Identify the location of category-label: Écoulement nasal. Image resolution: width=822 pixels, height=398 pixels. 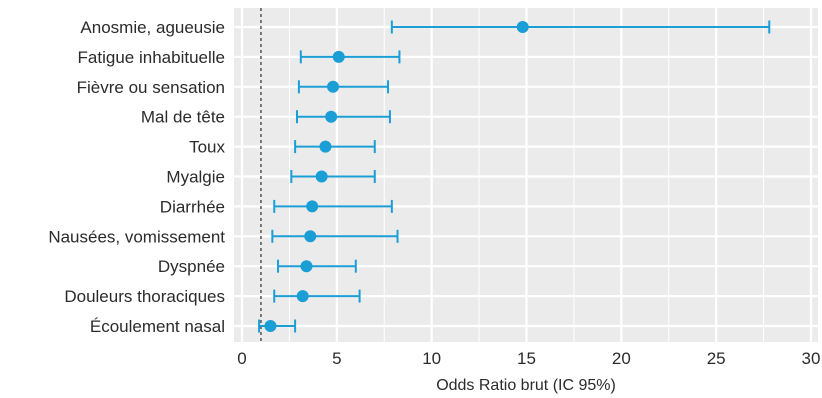
(157, 326).